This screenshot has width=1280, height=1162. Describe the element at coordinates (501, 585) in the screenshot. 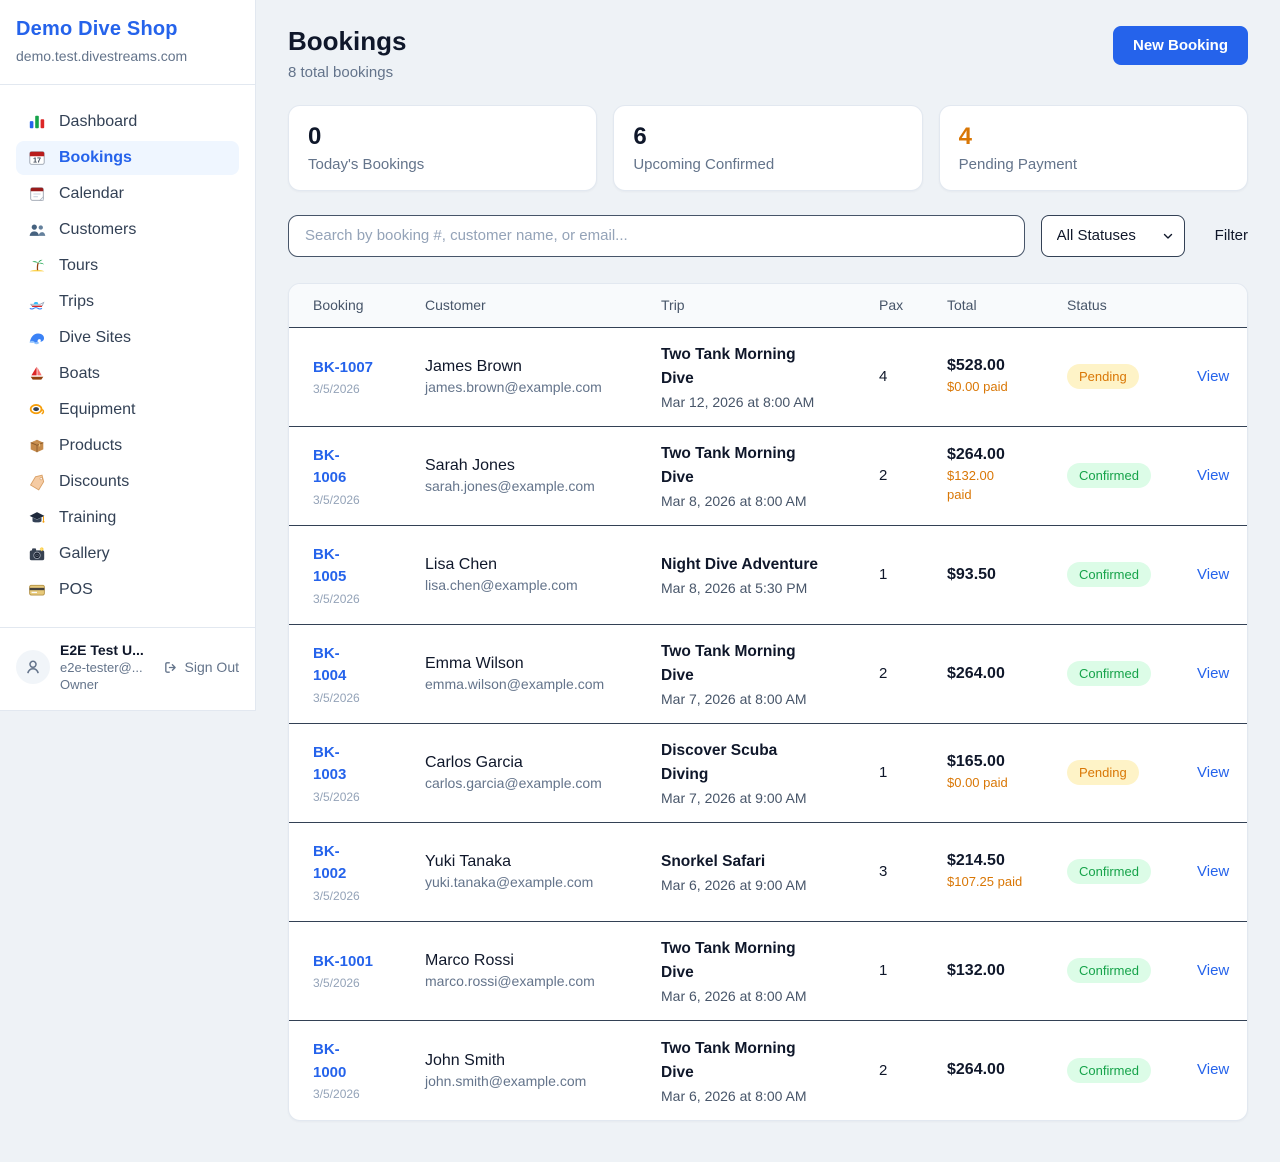

I see `customer-email: lisa.chen@example.com` at that location.